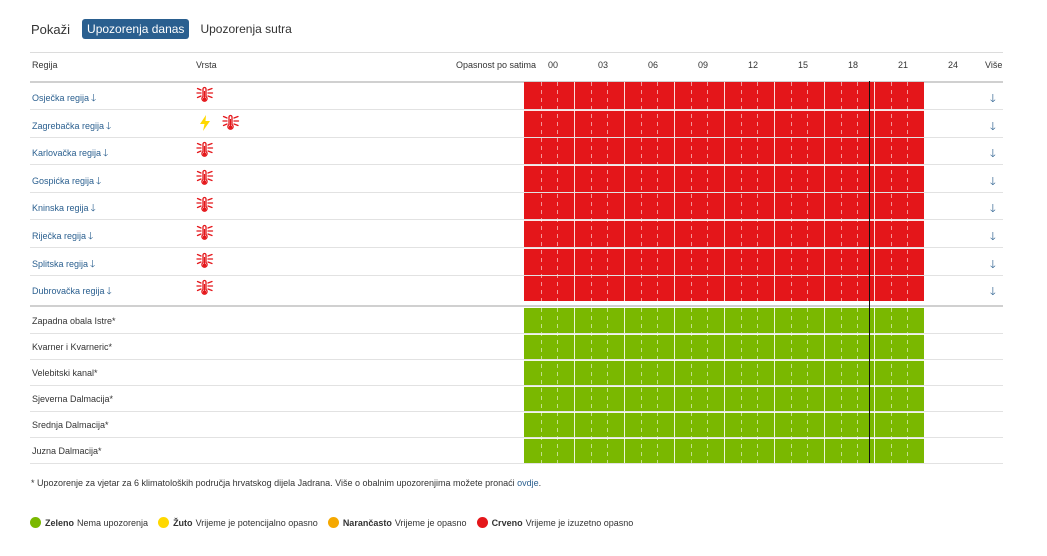  Describe the element at coordinates (994, 65) in the screenshot. I see `col-more: Više` at that location.